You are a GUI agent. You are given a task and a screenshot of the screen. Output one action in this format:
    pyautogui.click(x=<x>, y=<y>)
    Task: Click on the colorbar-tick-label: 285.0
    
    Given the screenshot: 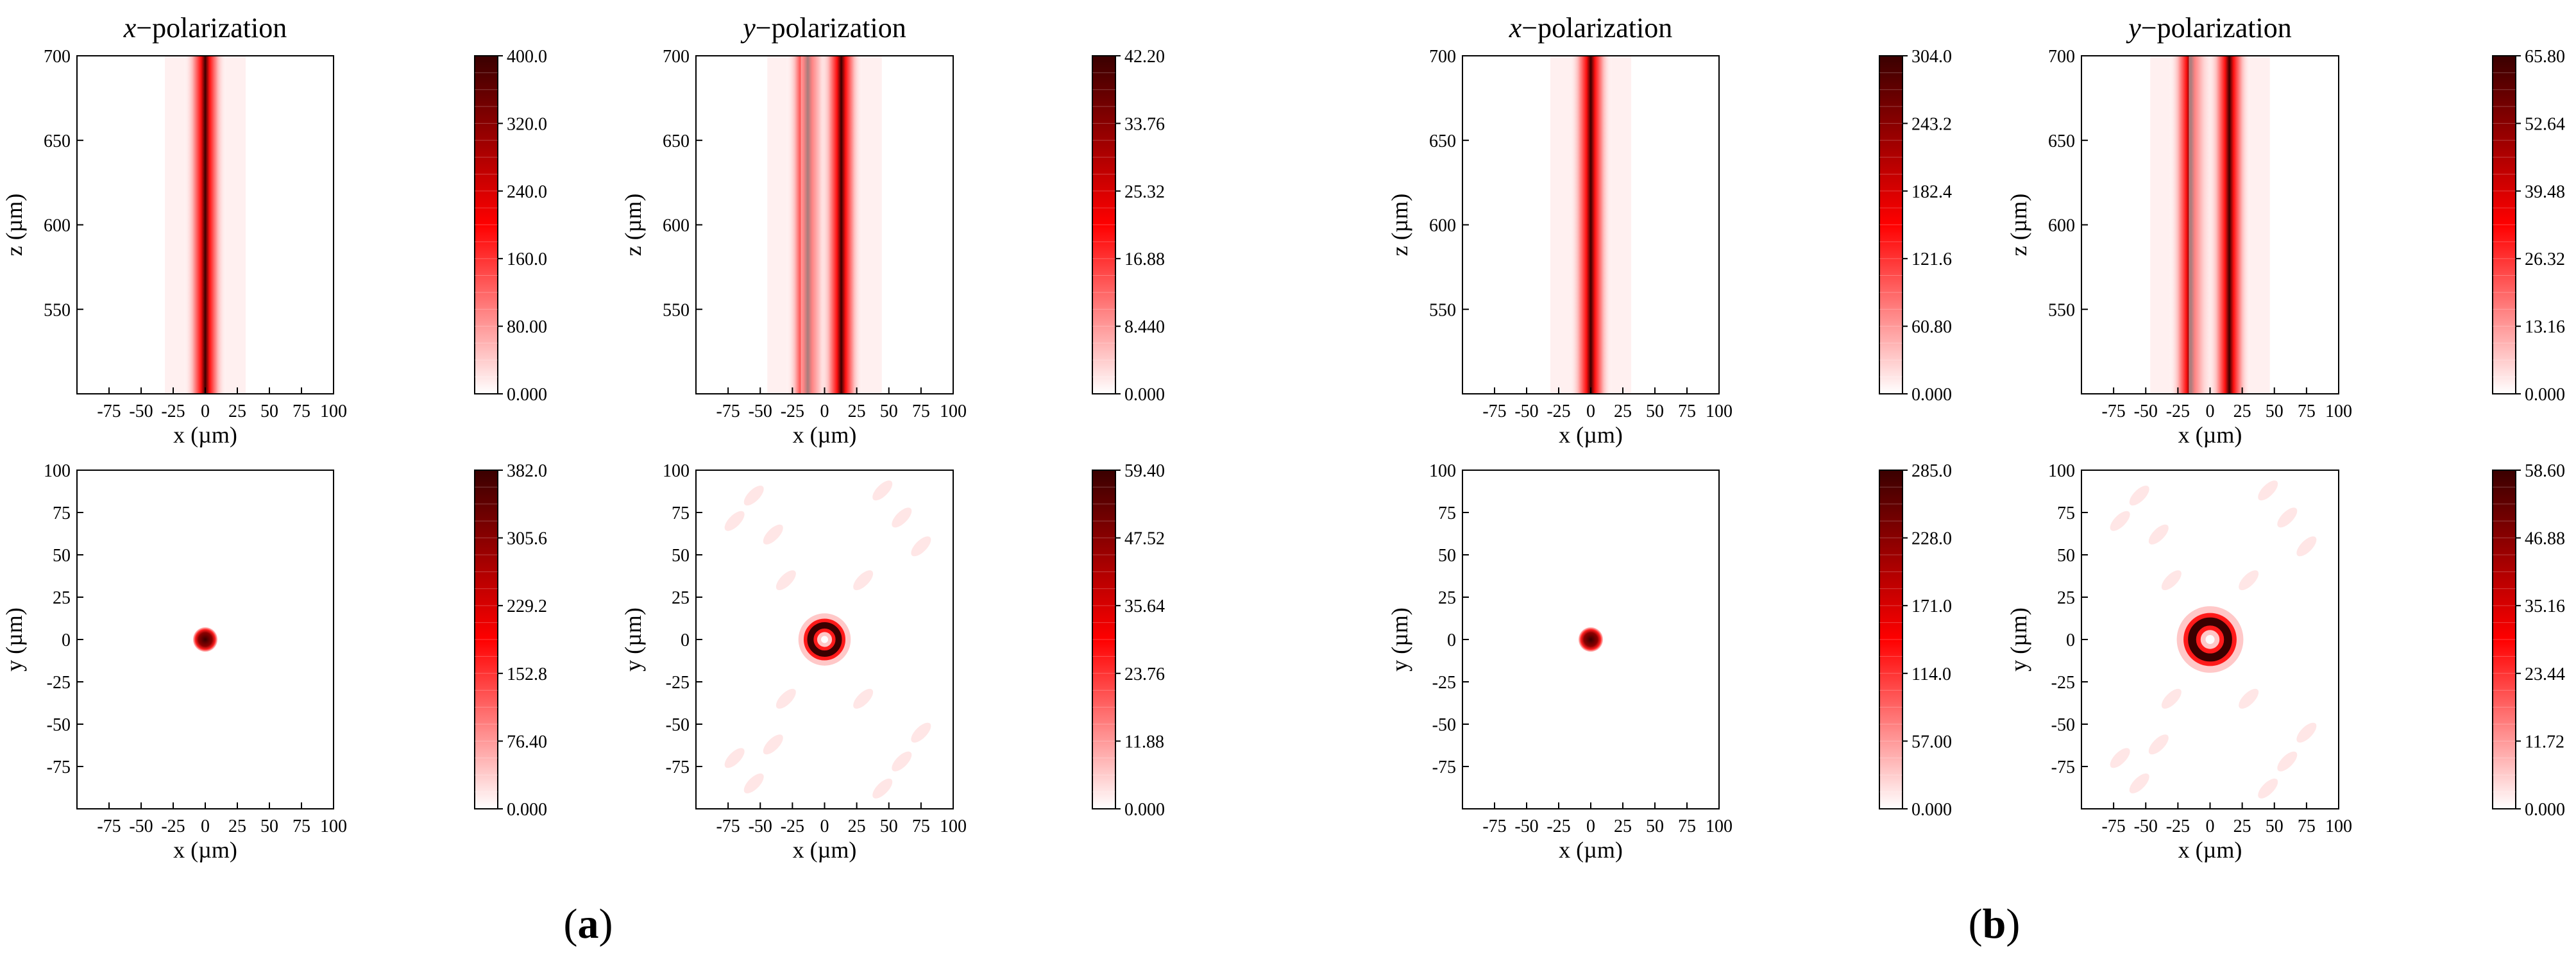 What is the action you would take?
    pyautogui.click(x=1931, y=471)
    